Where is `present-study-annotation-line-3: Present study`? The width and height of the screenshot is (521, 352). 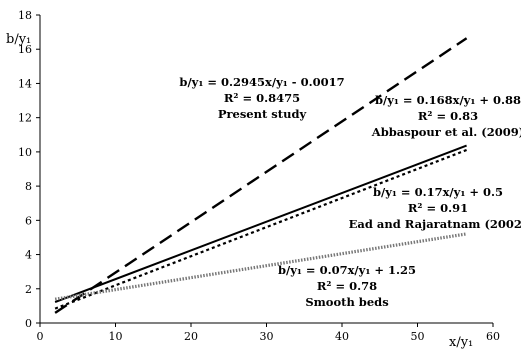 present-study-annotation-line-3: Present study is located at coordinates (262, 114).